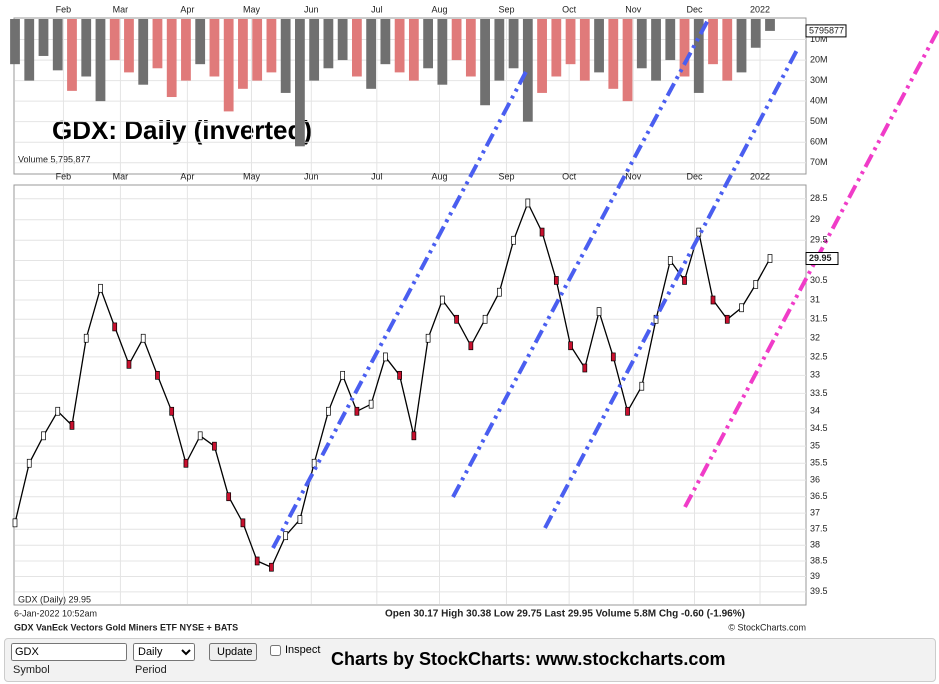  Describe the element at coordinates (69, 652) in the screenshot. I see `symbol-input` at that location.